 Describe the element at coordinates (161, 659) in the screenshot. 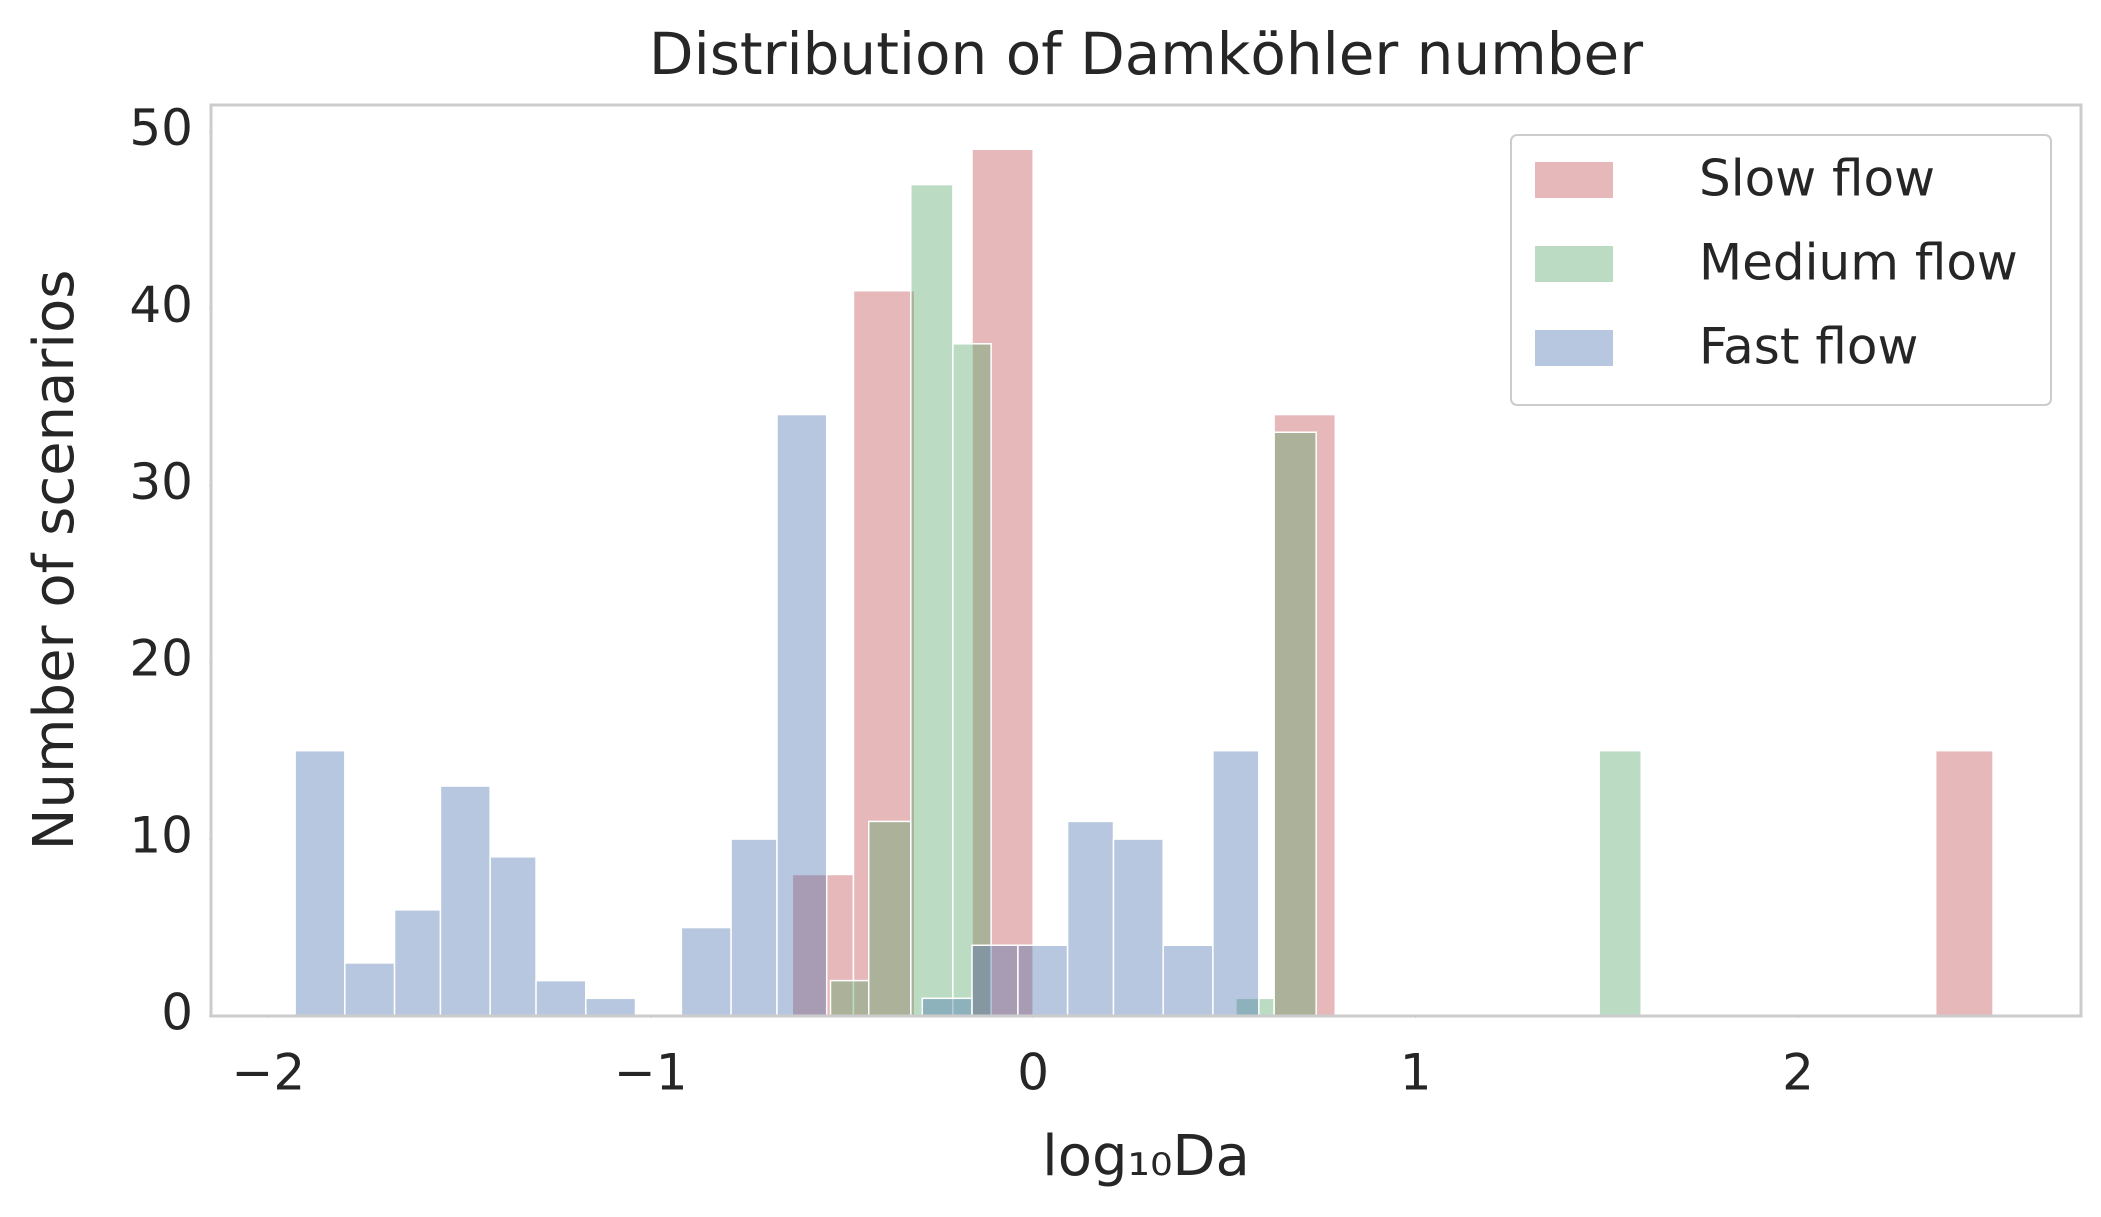

I see `y-tick-label: 20` at that location.